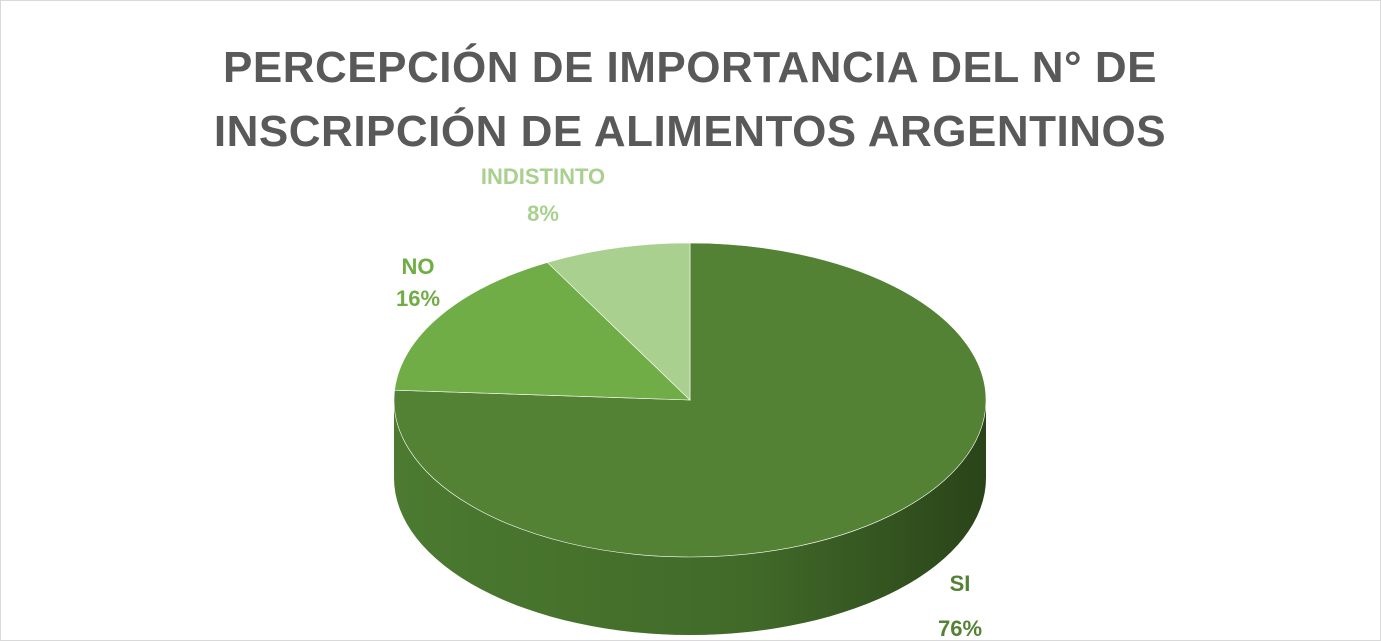 The height and width of the screenshot is (641, 1381). I want to click on slice-category-label: INDISTINTO, so click(543, 176).